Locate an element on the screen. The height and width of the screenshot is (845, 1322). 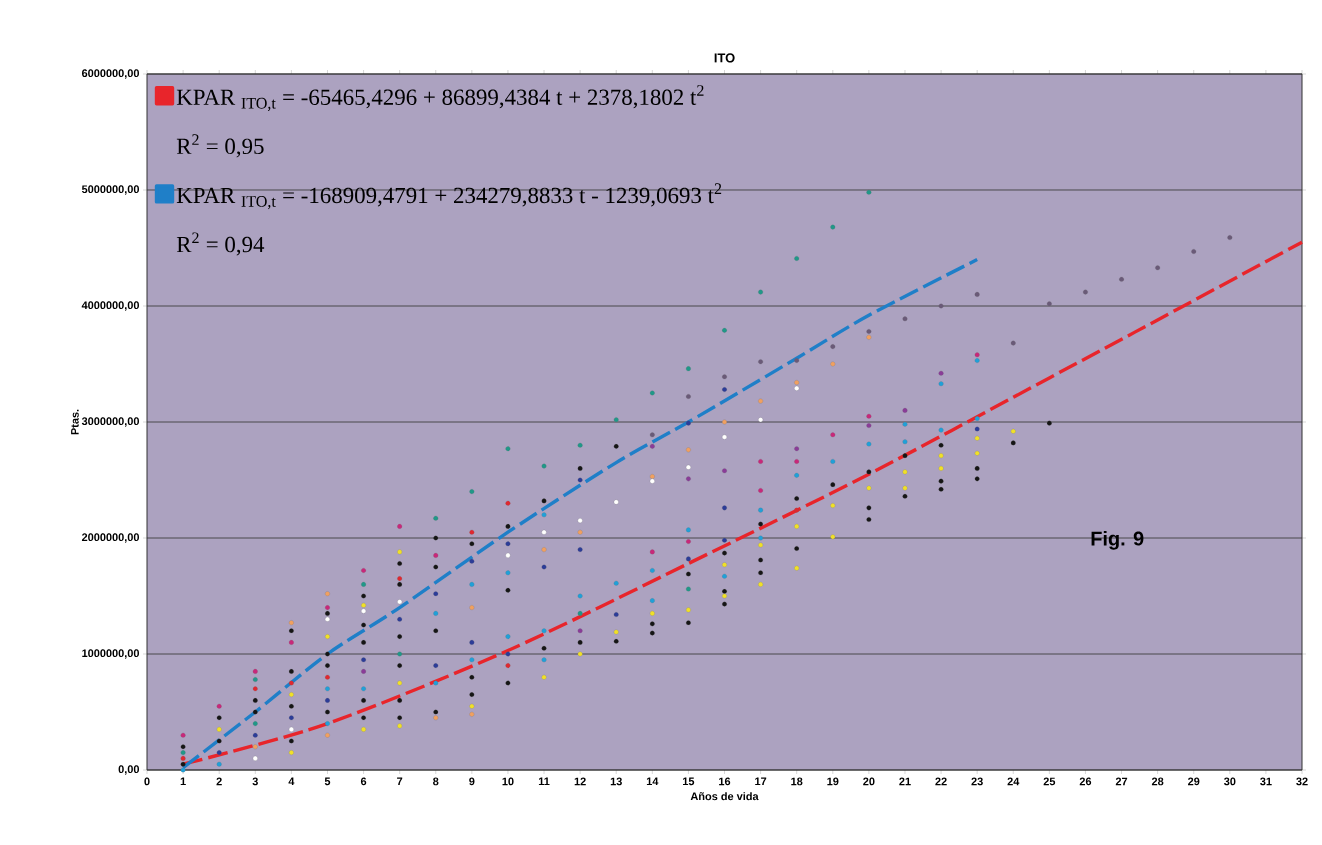
x-tick-label: 13 is located at coordinates (616, 781).